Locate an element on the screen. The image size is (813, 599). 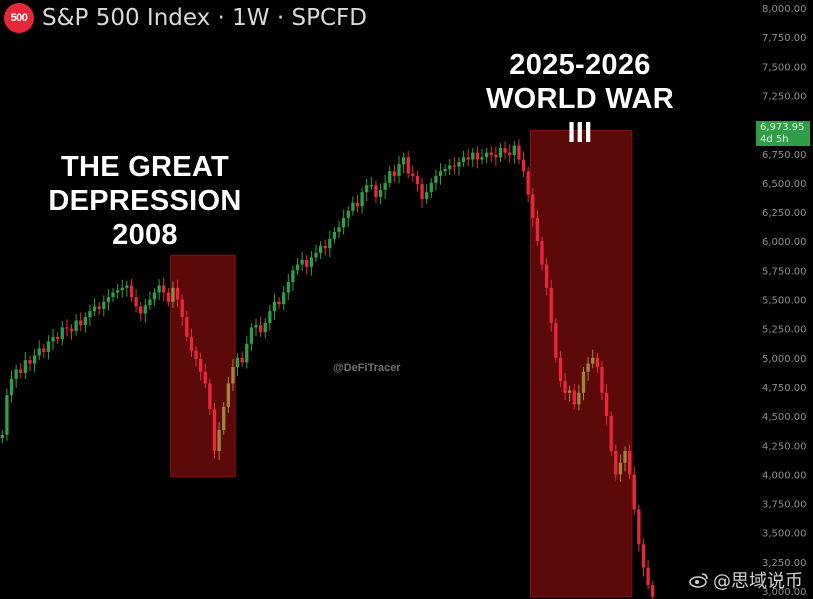
y-tick-label: 7,750.00 is located at coordinates (784, 38).